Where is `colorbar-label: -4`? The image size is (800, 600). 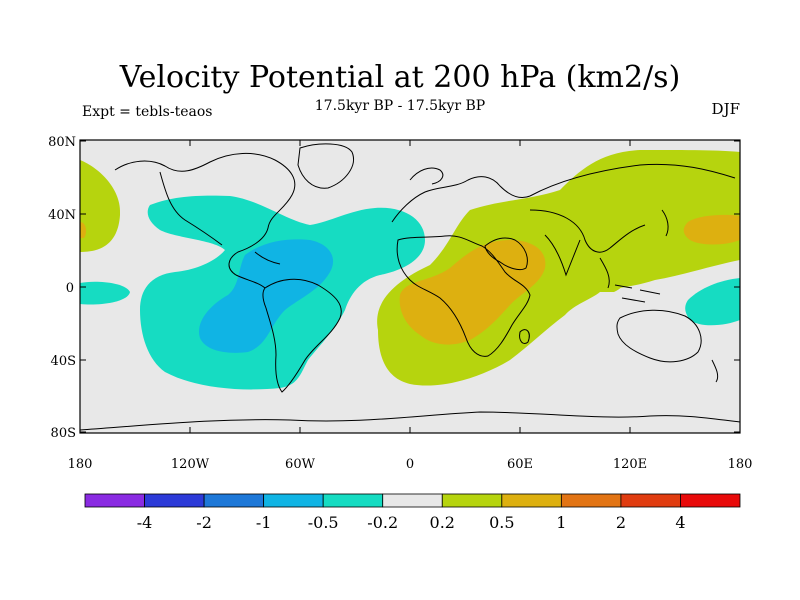 colorbar-label: -4 is located at coordinates (145, 522).